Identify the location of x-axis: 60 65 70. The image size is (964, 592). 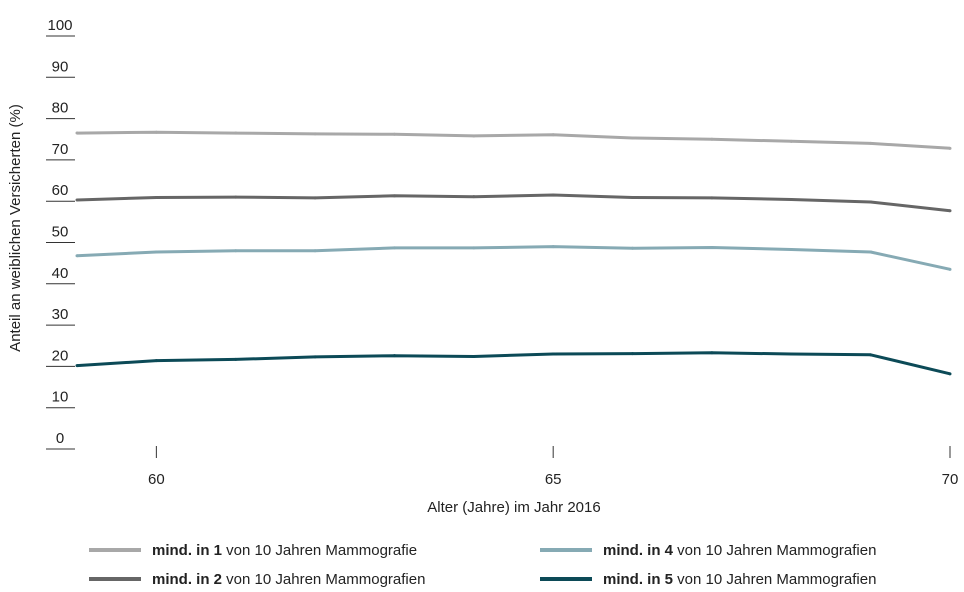
(553, 467).